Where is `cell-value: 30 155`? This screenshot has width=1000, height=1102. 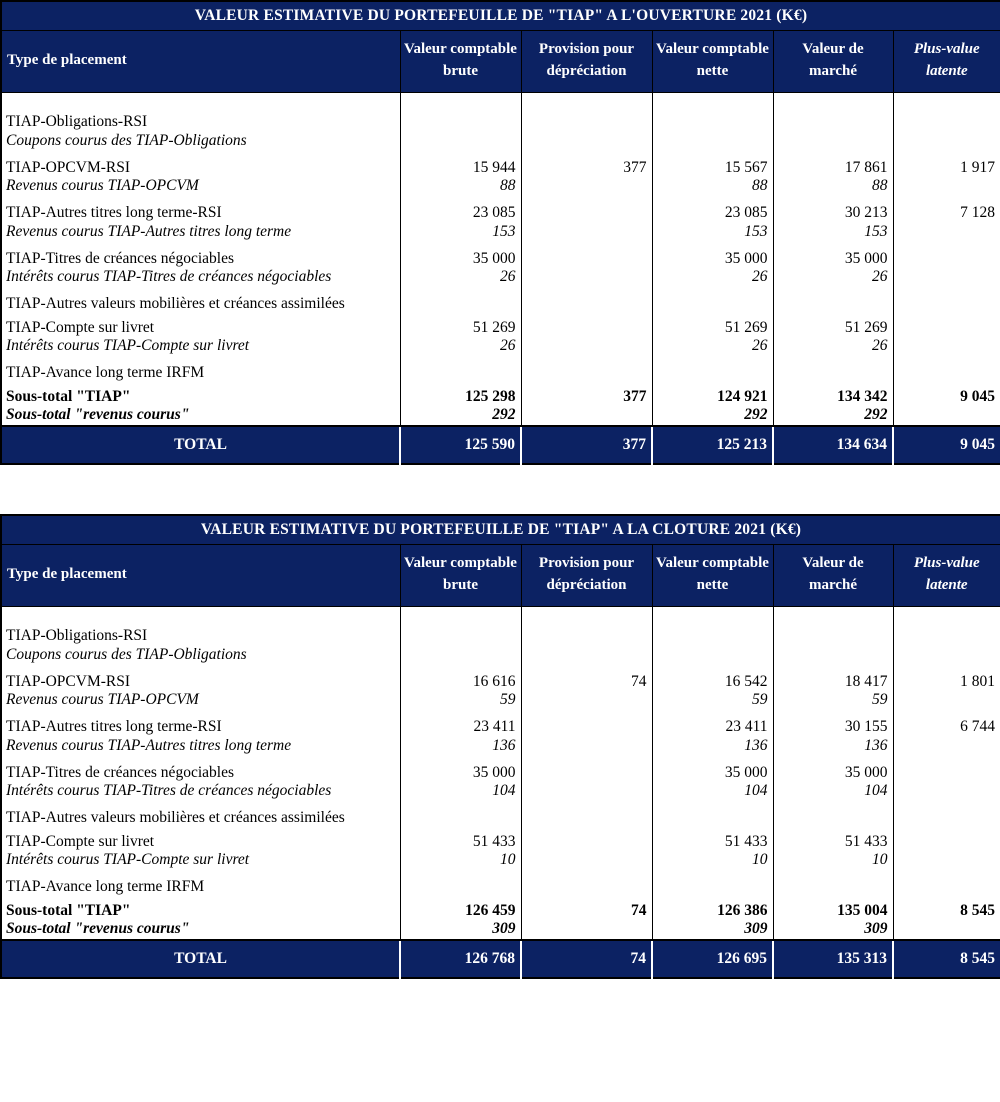 cell-value: 30 155 is located at coordinates (832, 723).